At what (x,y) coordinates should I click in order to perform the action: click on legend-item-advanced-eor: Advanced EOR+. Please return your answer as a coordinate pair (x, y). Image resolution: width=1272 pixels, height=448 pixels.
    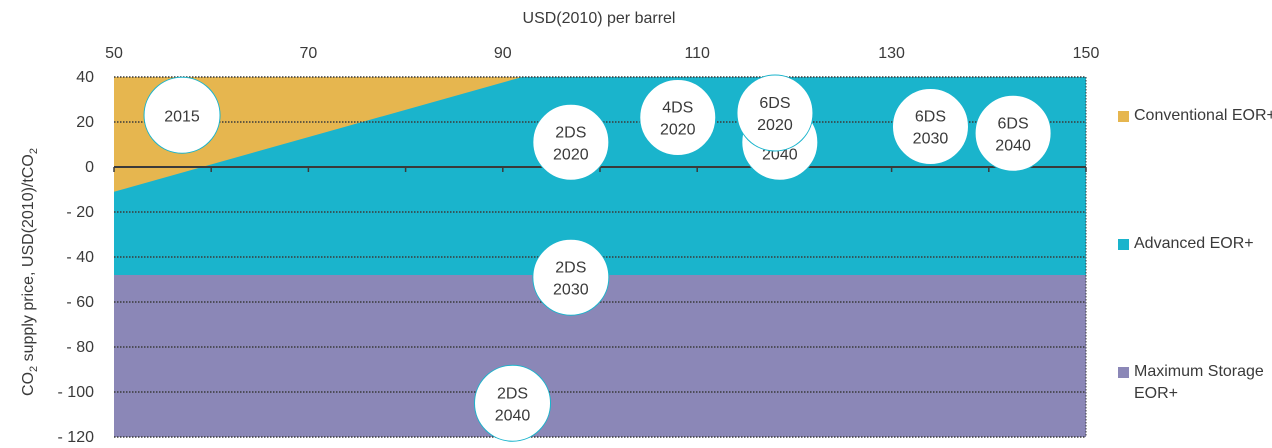
    Looking at the image, I should click on (1195, 244).